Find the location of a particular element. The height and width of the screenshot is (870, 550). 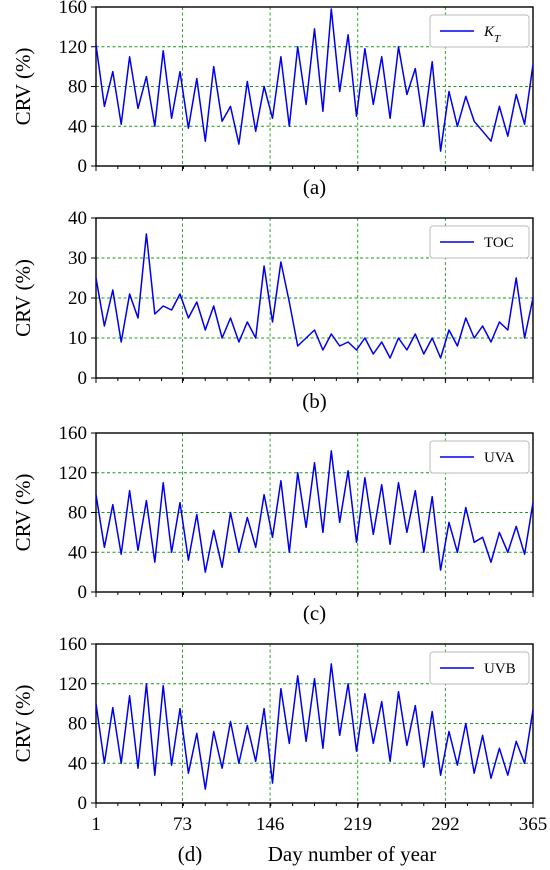

legend-label: UVB is located at coordinates (500, 669).